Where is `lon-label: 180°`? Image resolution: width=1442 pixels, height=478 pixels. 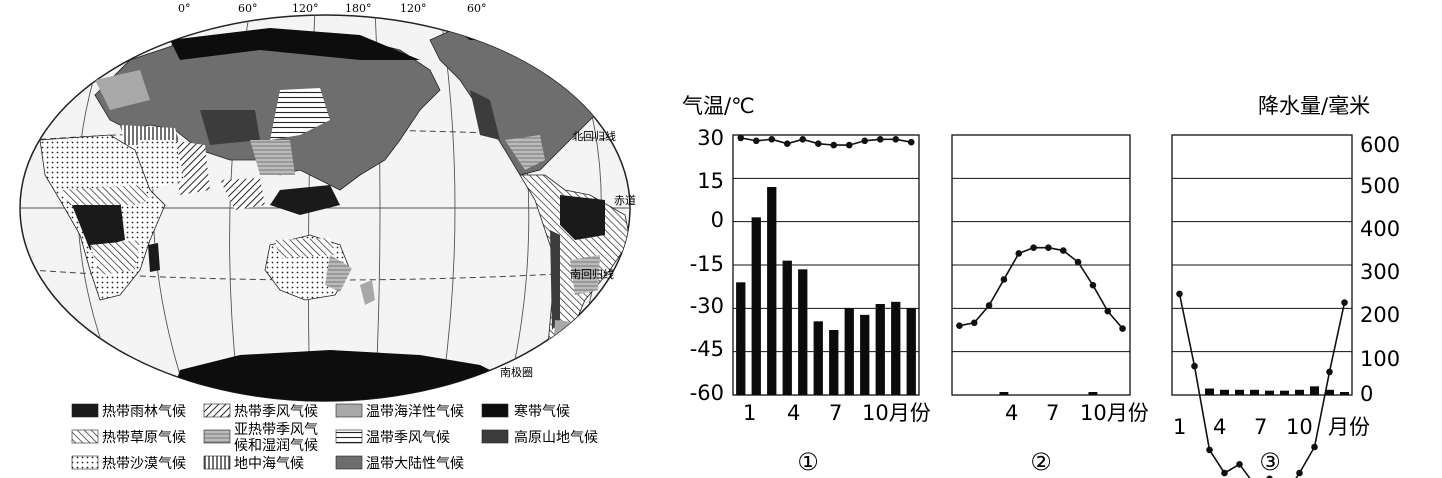 lon-label: 180° is located at coordinates (358, 8).